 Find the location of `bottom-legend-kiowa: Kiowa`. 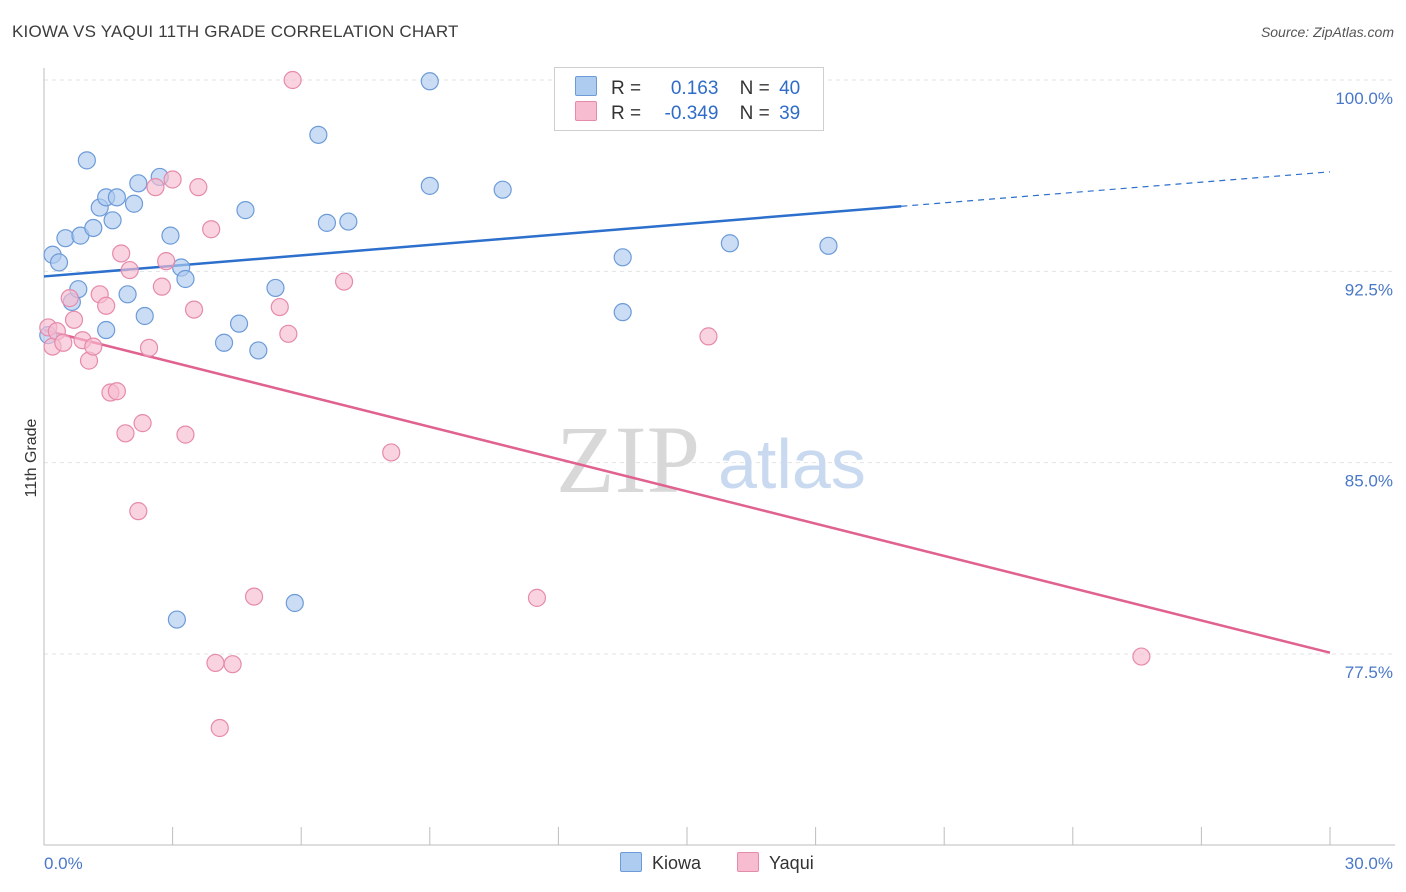

bottom-legend-kiowa: Kiowa is located at coordinates (660, 863).